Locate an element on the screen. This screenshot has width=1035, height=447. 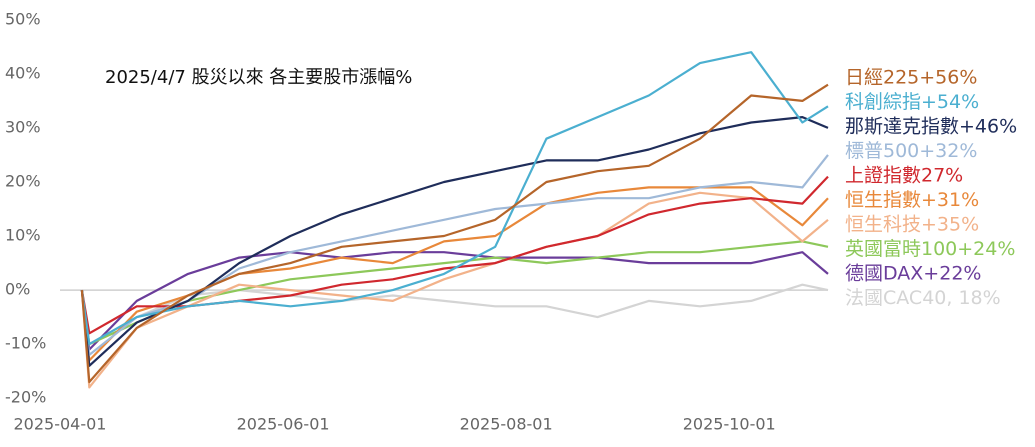
legend-label: 上證指數27% is located at coordinates (904, 176).